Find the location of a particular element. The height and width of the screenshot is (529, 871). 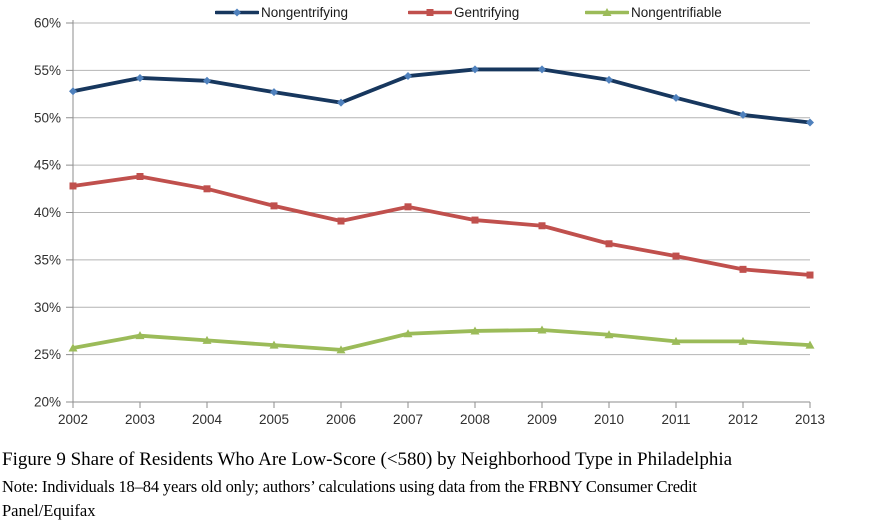

legend-item-gentrifying: Gentrifying is located at coordinates (463, 12).